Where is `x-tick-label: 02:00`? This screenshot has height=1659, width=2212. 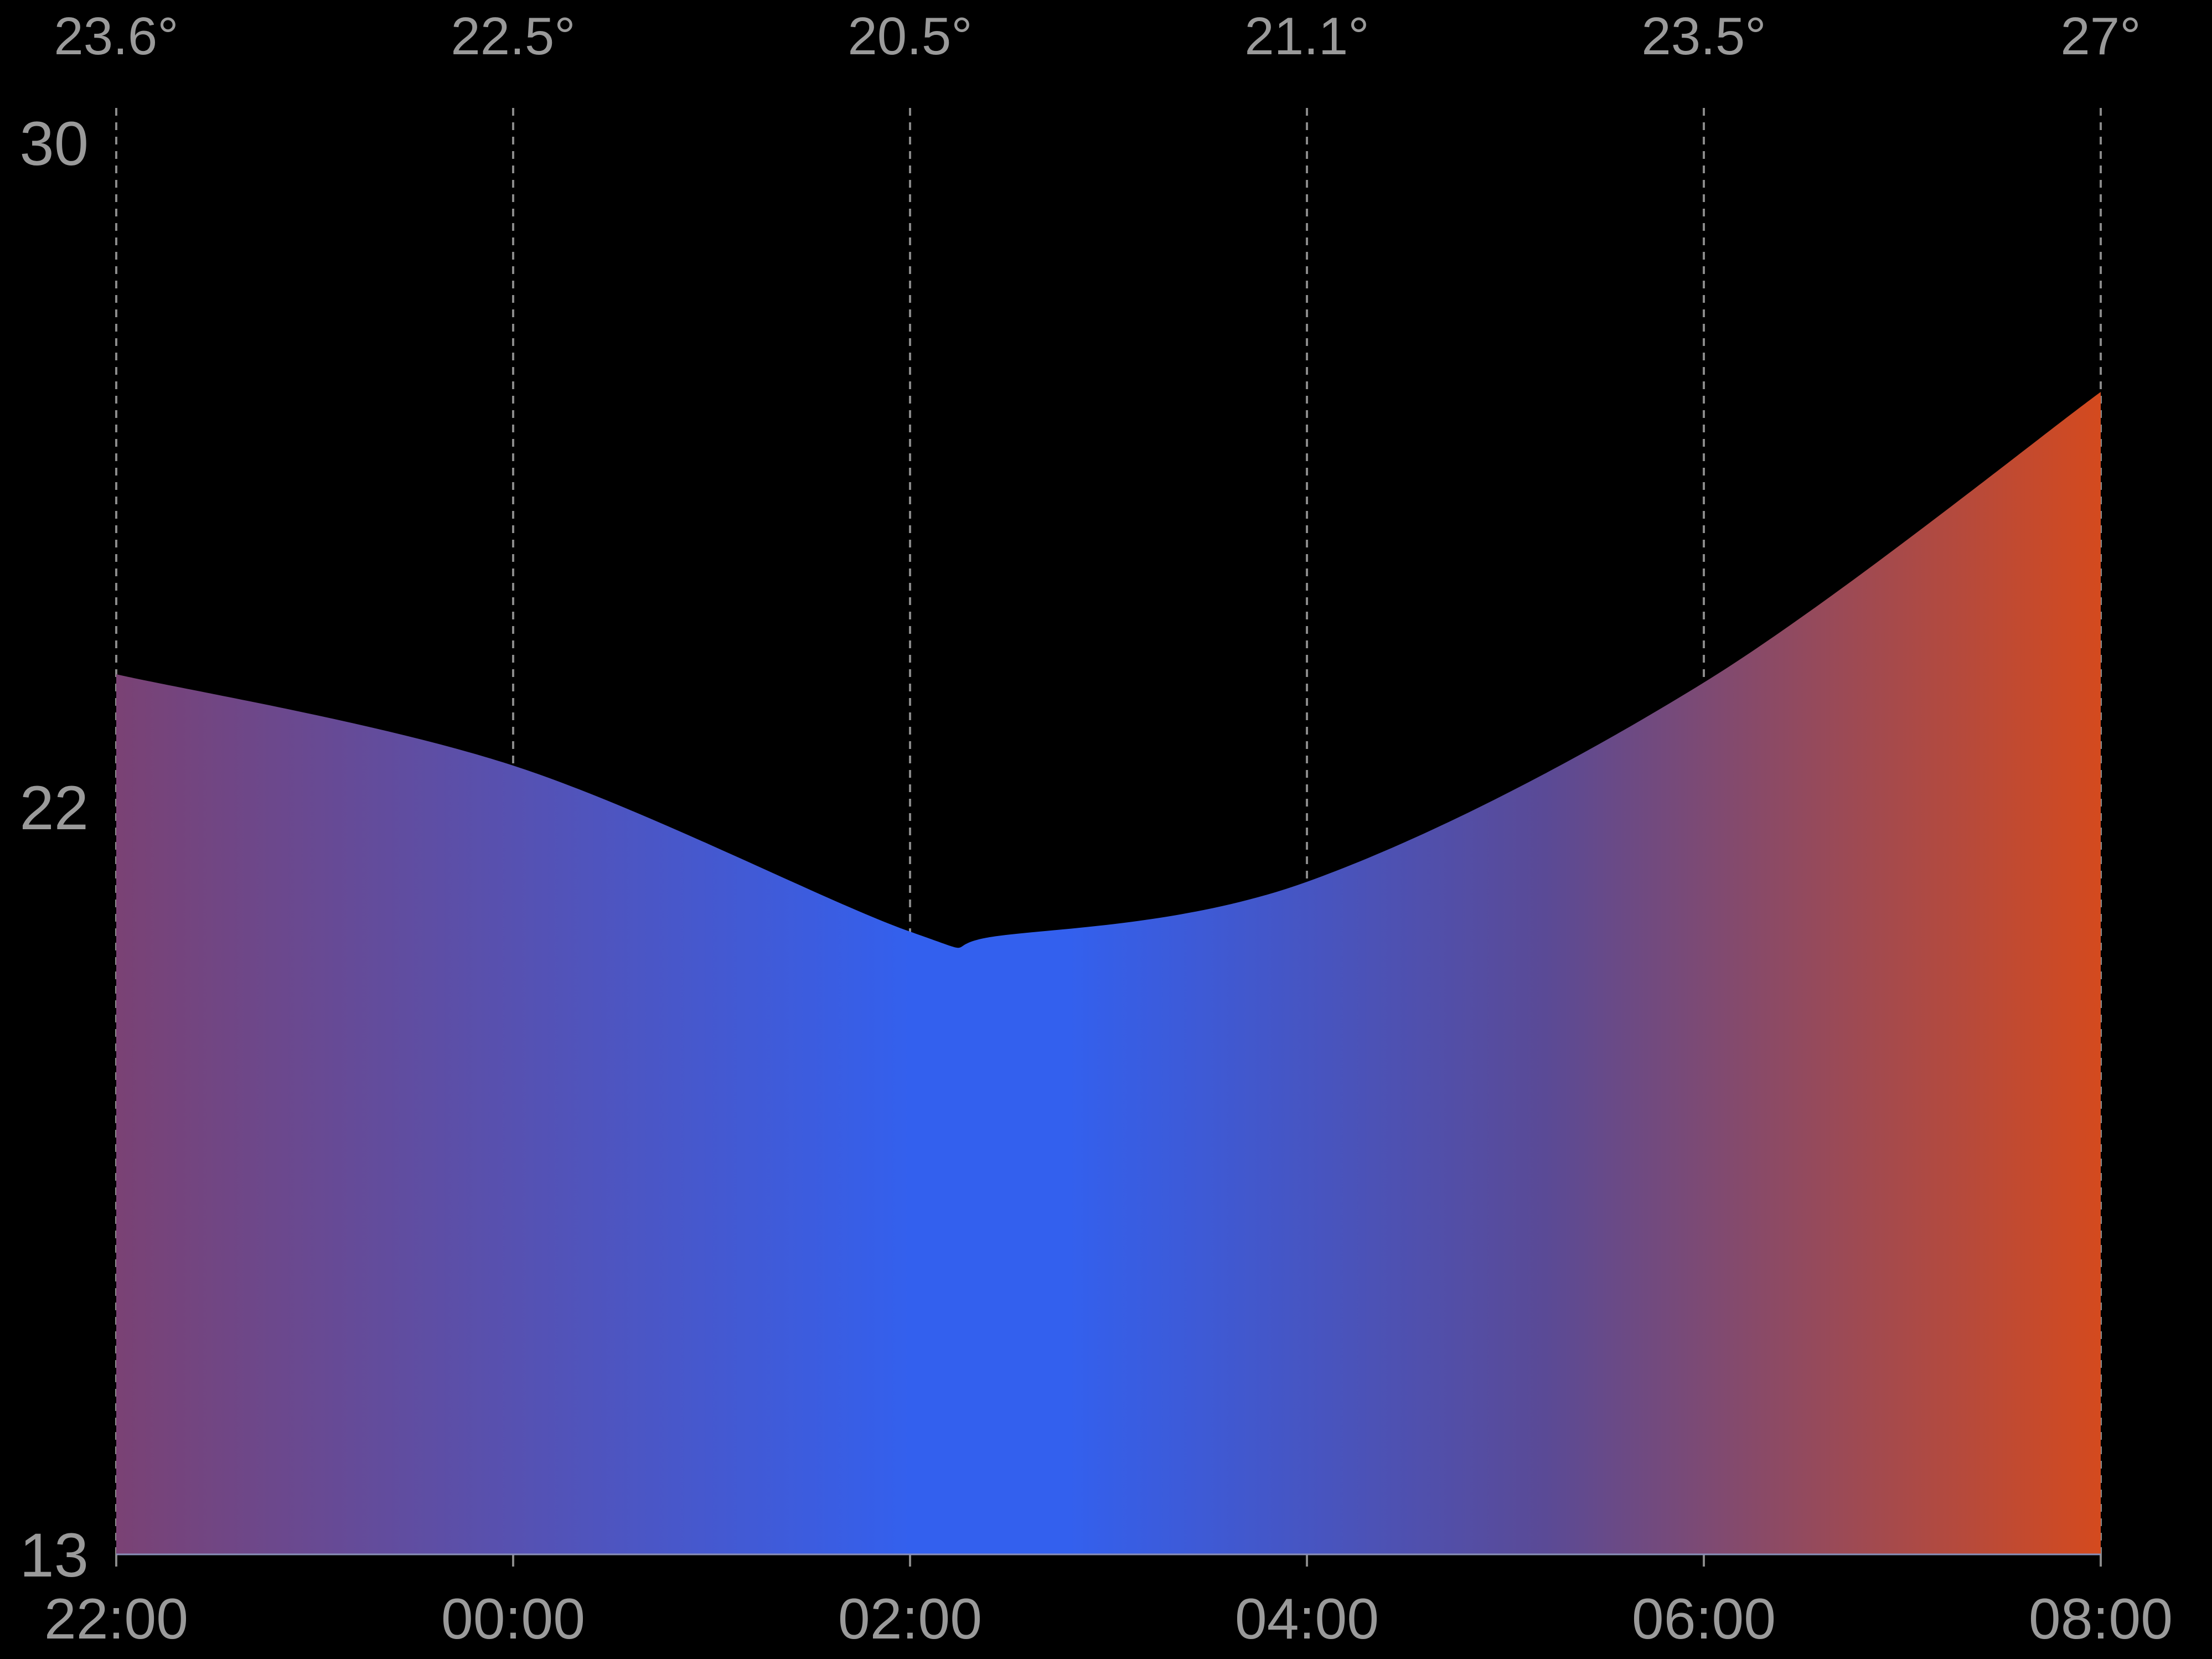
x-tick-label: 02:00 is located at coordinates (910, 1619).